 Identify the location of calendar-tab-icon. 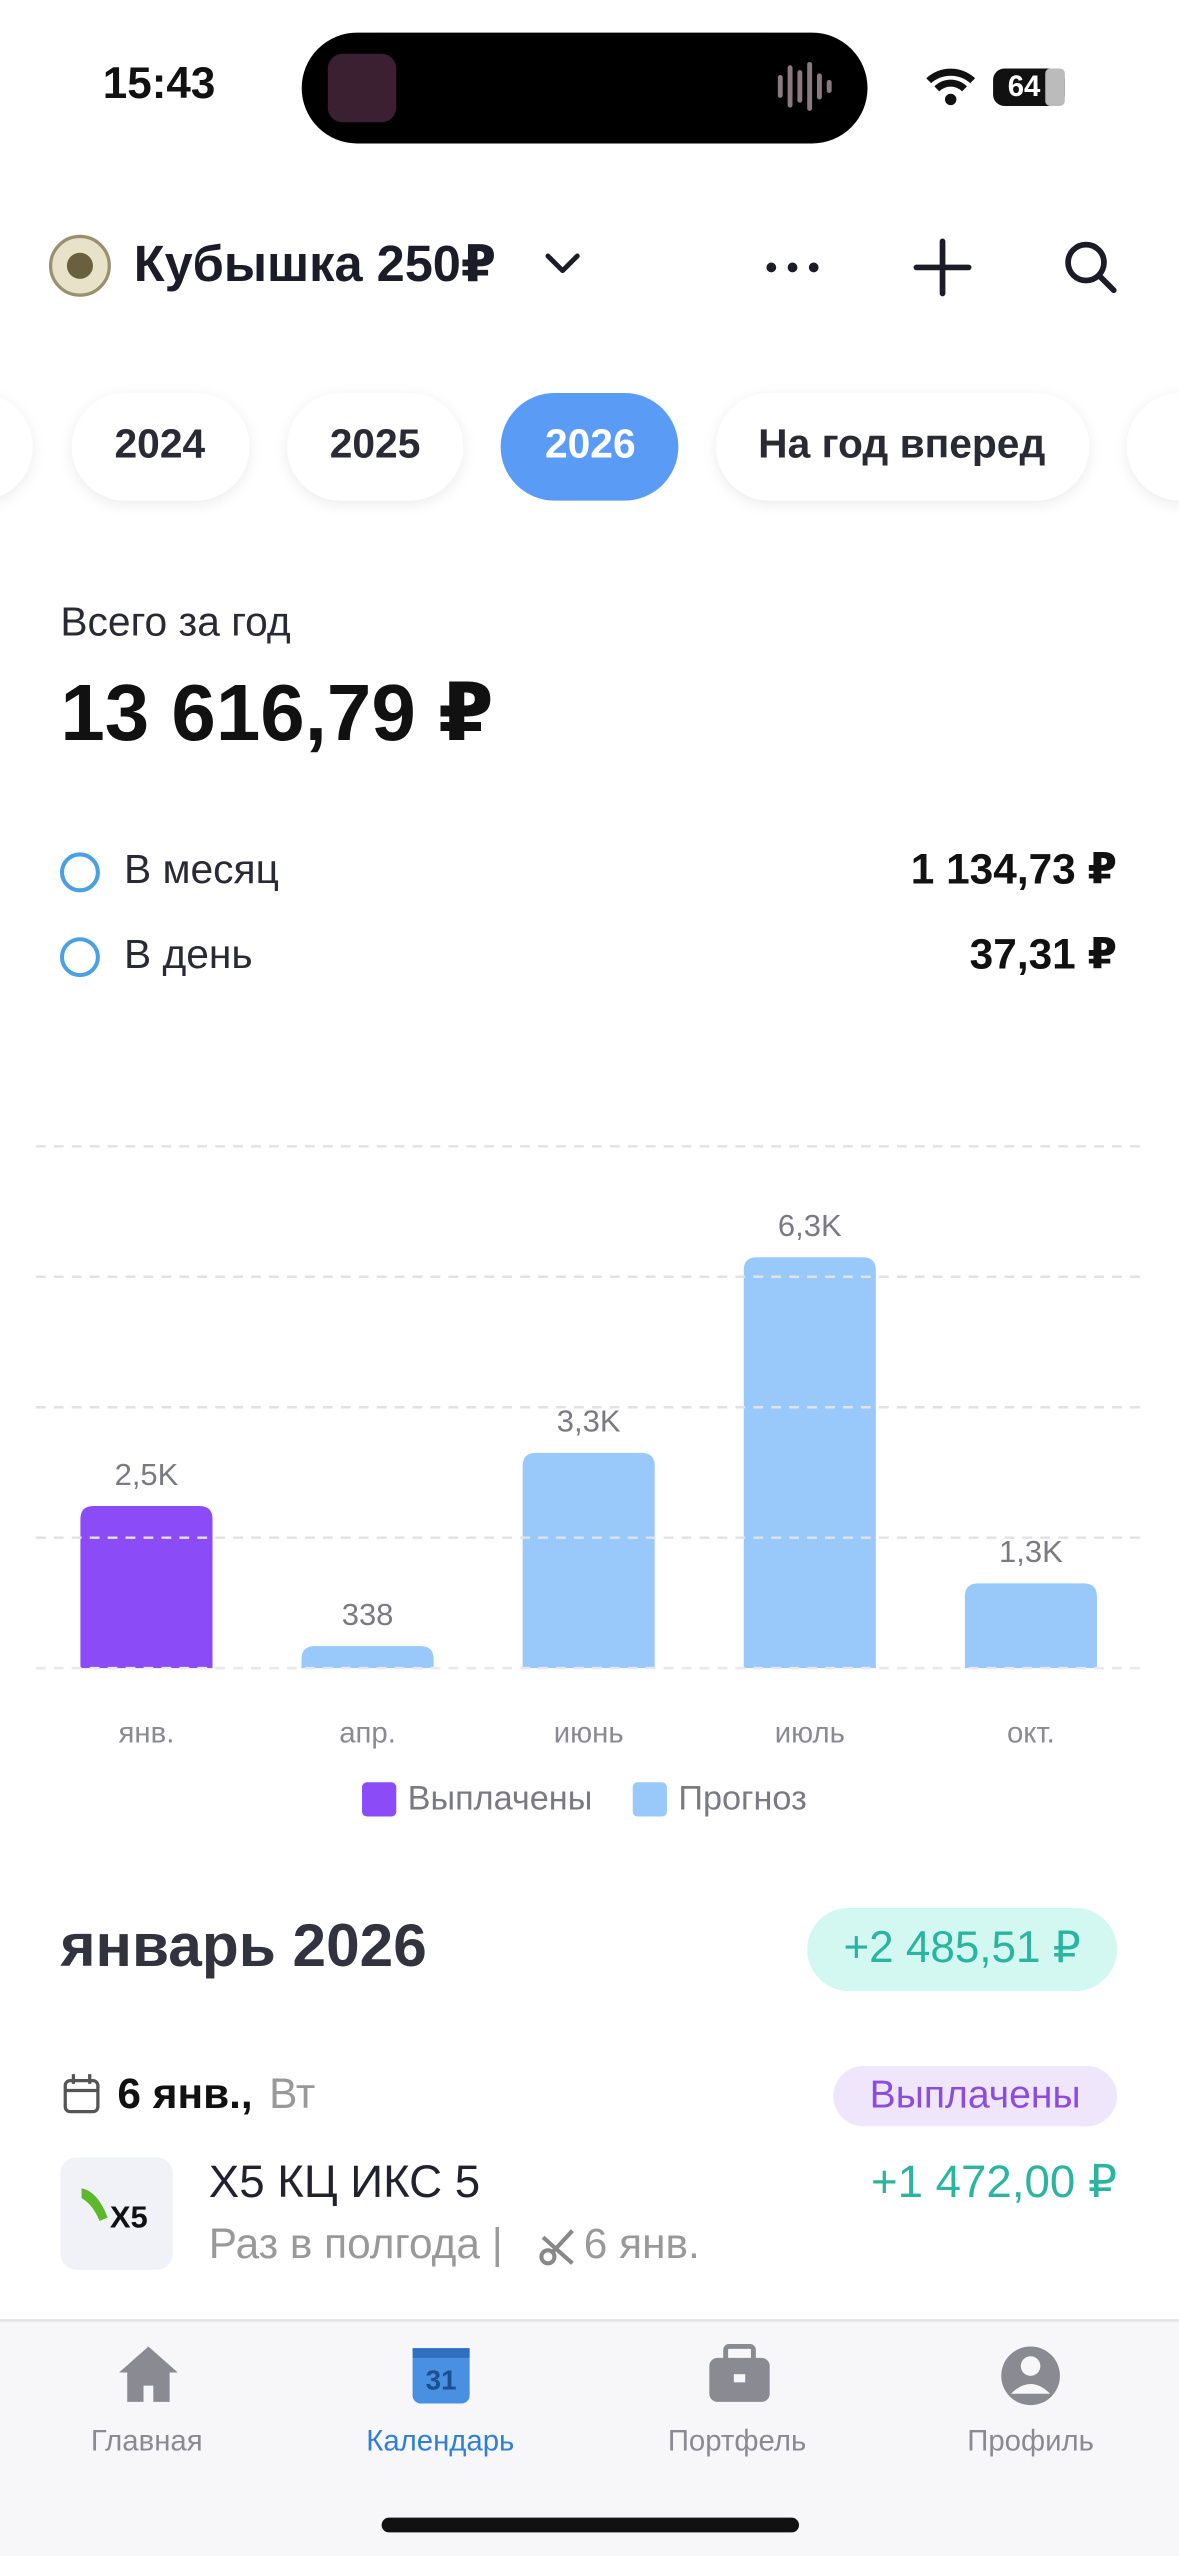
(441, 2377).